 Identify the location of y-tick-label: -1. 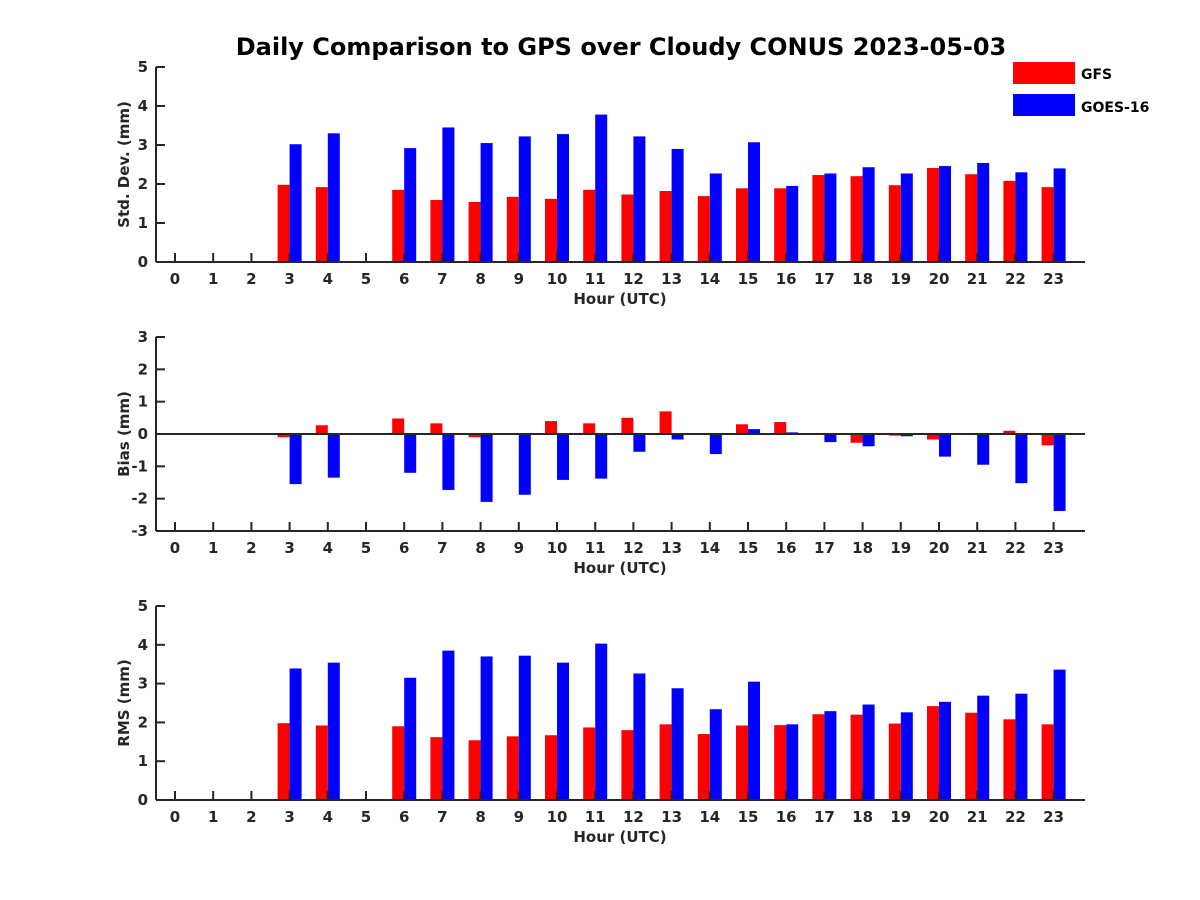
(139, 466).